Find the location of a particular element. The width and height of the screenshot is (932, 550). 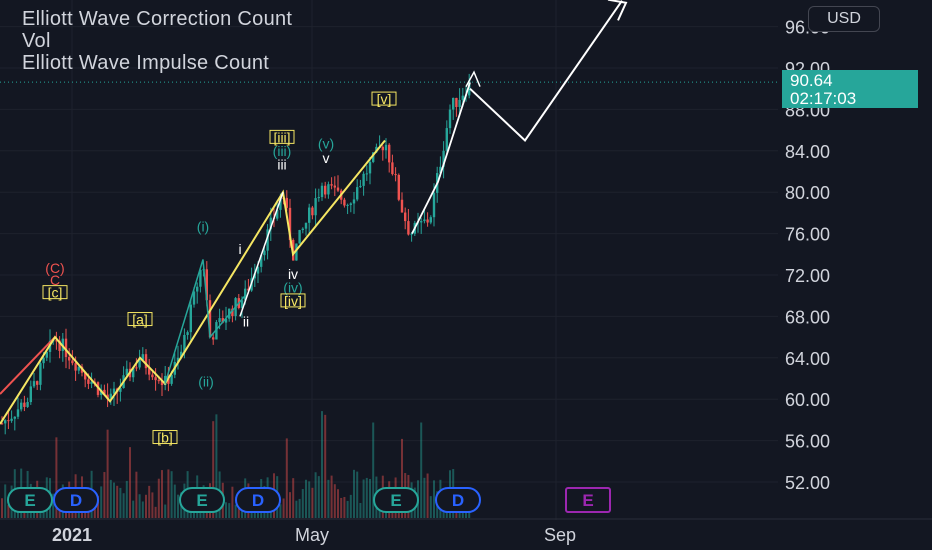

wave-label: (iii) is located at coordinates (282, 151).